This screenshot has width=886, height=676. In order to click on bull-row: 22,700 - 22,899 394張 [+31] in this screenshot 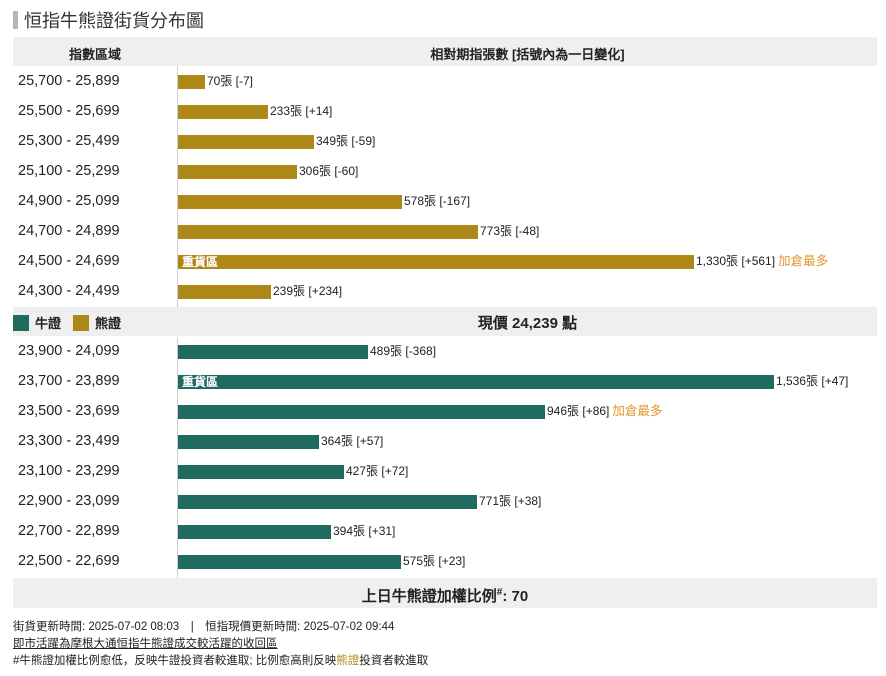, I will do `click(445, 532)`.